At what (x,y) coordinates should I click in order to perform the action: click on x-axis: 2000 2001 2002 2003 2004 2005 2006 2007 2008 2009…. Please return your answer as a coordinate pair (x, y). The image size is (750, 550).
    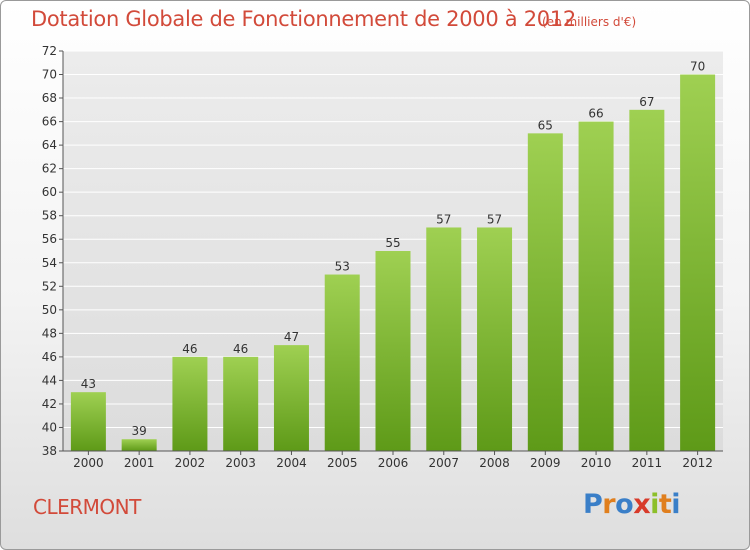
    Looking at the image, I should click on (393, 460).